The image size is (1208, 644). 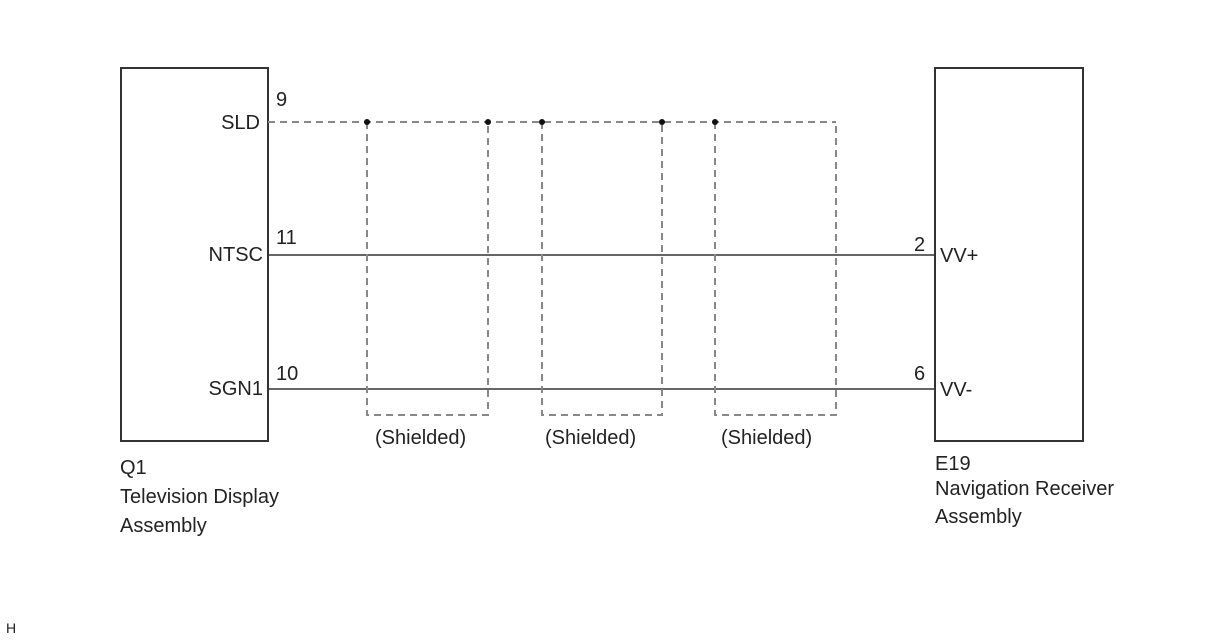 I want to click on pin-number-2: 2, so click(x=920, y=245).